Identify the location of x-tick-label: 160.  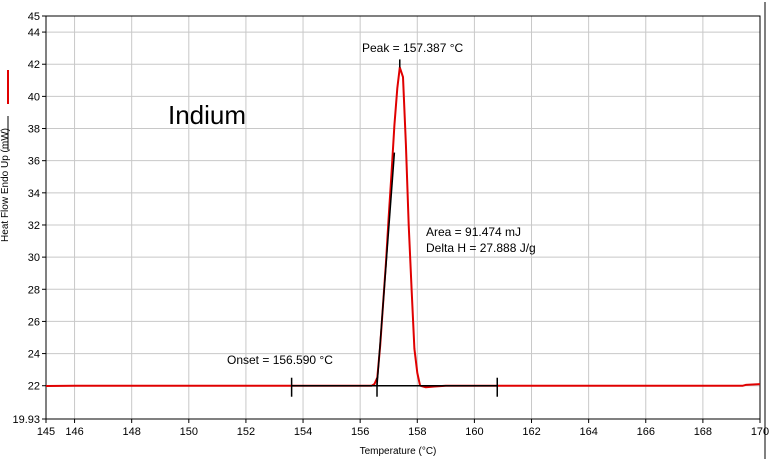
(474, 432).